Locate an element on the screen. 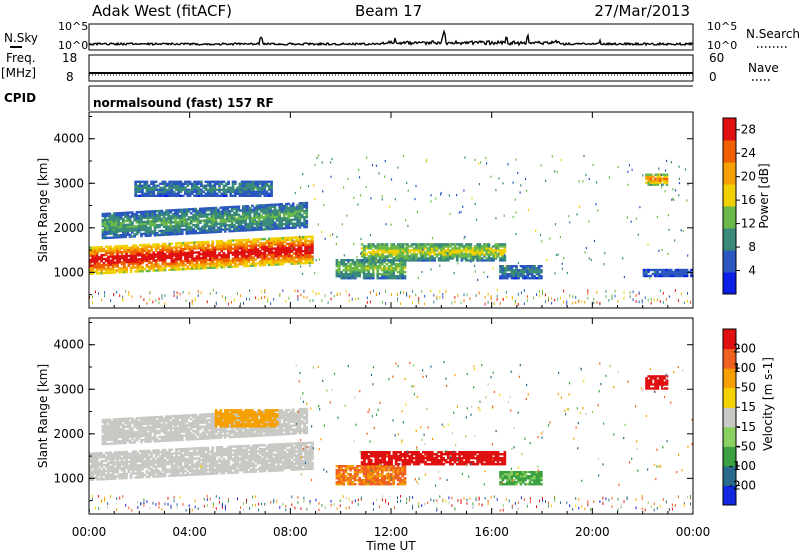 The width and height of the screenshot is (800, 554). colorbar-swatch is located at coordinates (729, 173).